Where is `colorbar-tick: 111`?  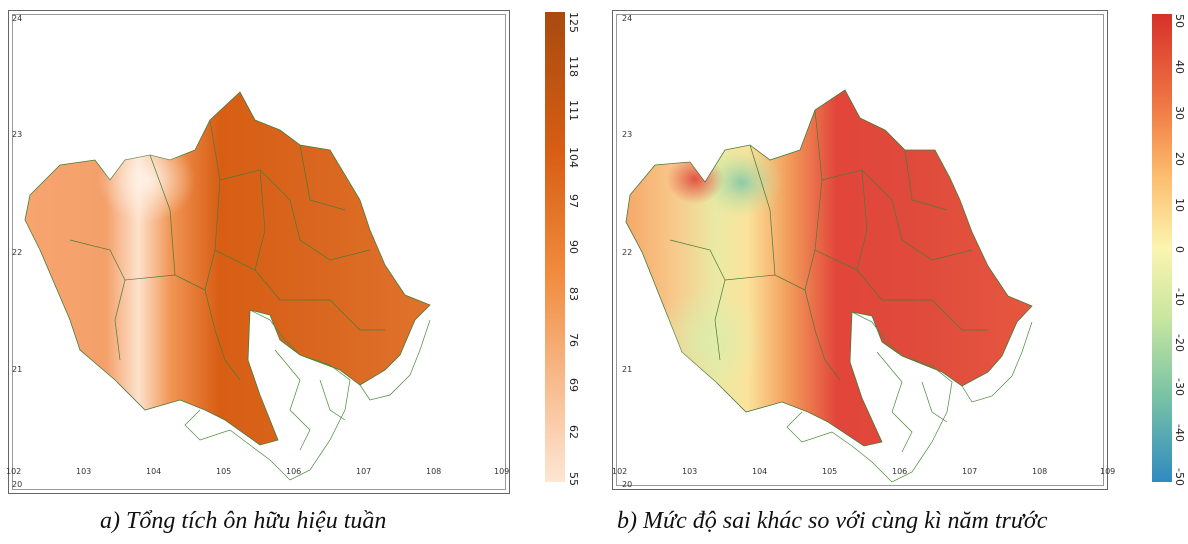
colorbar-tick: 111 is located at coordinates (573, 110).